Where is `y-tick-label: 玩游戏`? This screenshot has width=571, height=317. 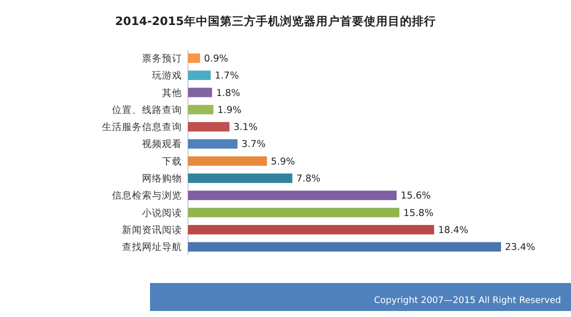 y-tick-label: 玩游戏 is located at coordinates (167, 76).